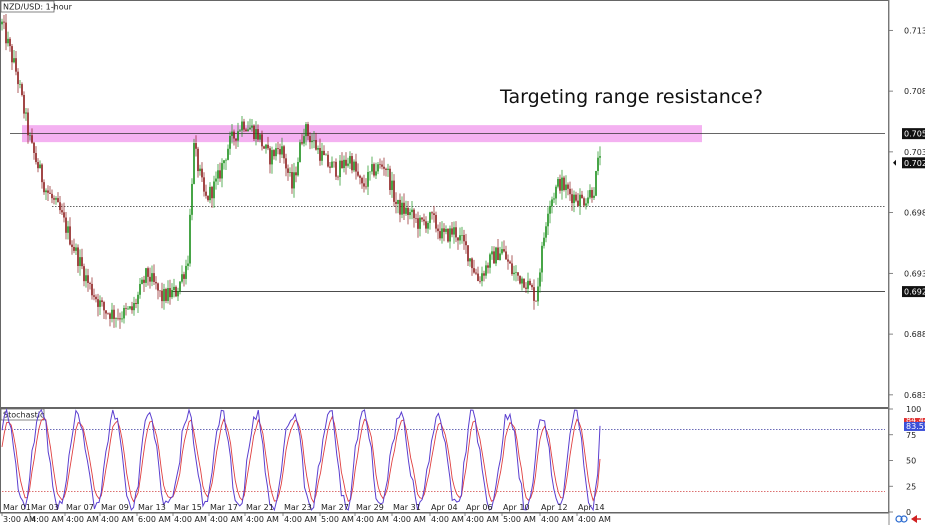 This screenshot has height=525, width=925. I want to click on x-tick-date: Mar 29, so click(370, 507).